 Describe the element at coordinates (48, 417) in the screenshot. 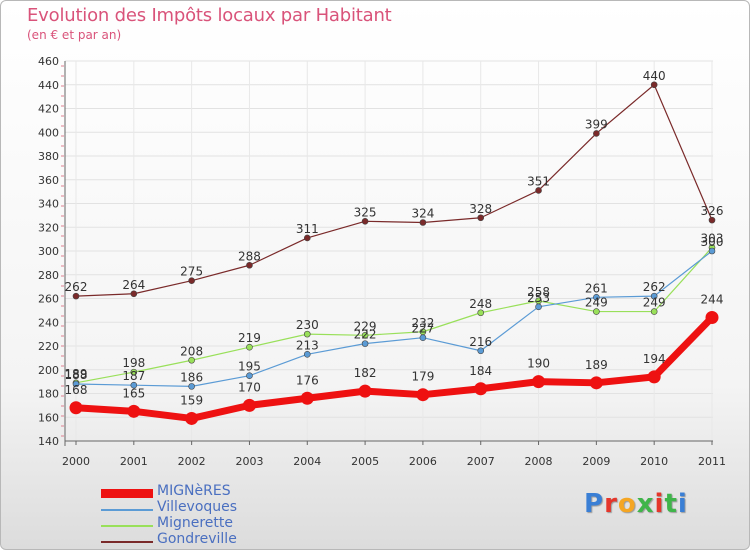

I see `y-tick-label: 160` at that location.